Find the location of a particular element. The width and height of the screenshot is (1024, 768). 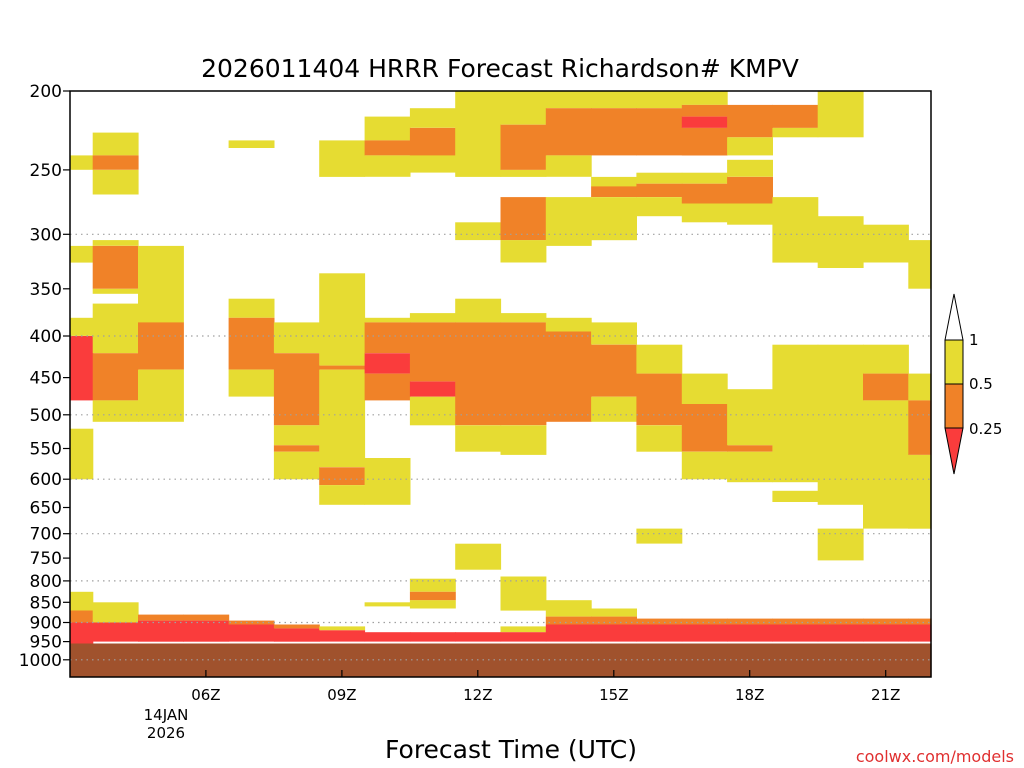

y-tick-label-550: 550 is located at coordinates (46, 450).